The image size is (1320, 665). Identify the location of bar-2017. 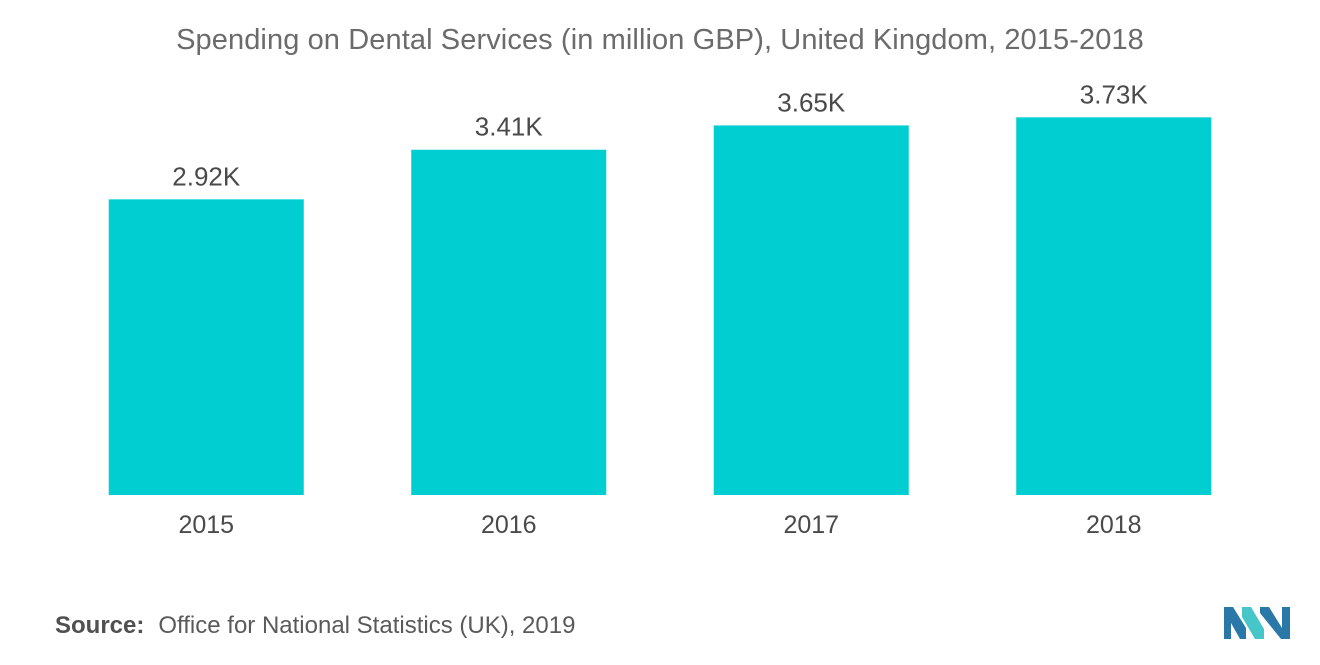
(811, 310).